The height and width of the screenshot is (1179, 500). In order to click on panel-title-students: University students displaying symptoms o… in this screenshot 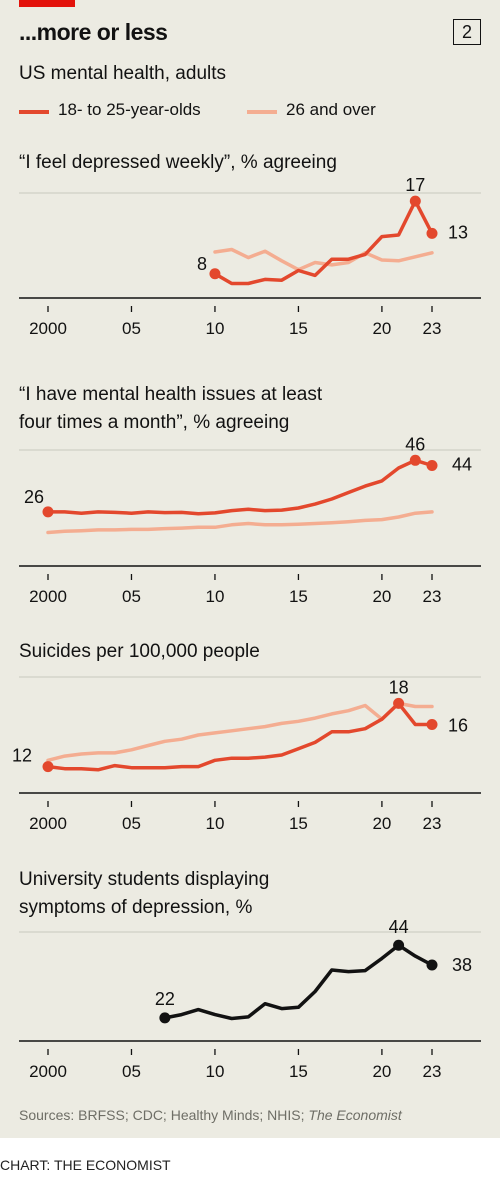, I will do `click(144, 894)`.